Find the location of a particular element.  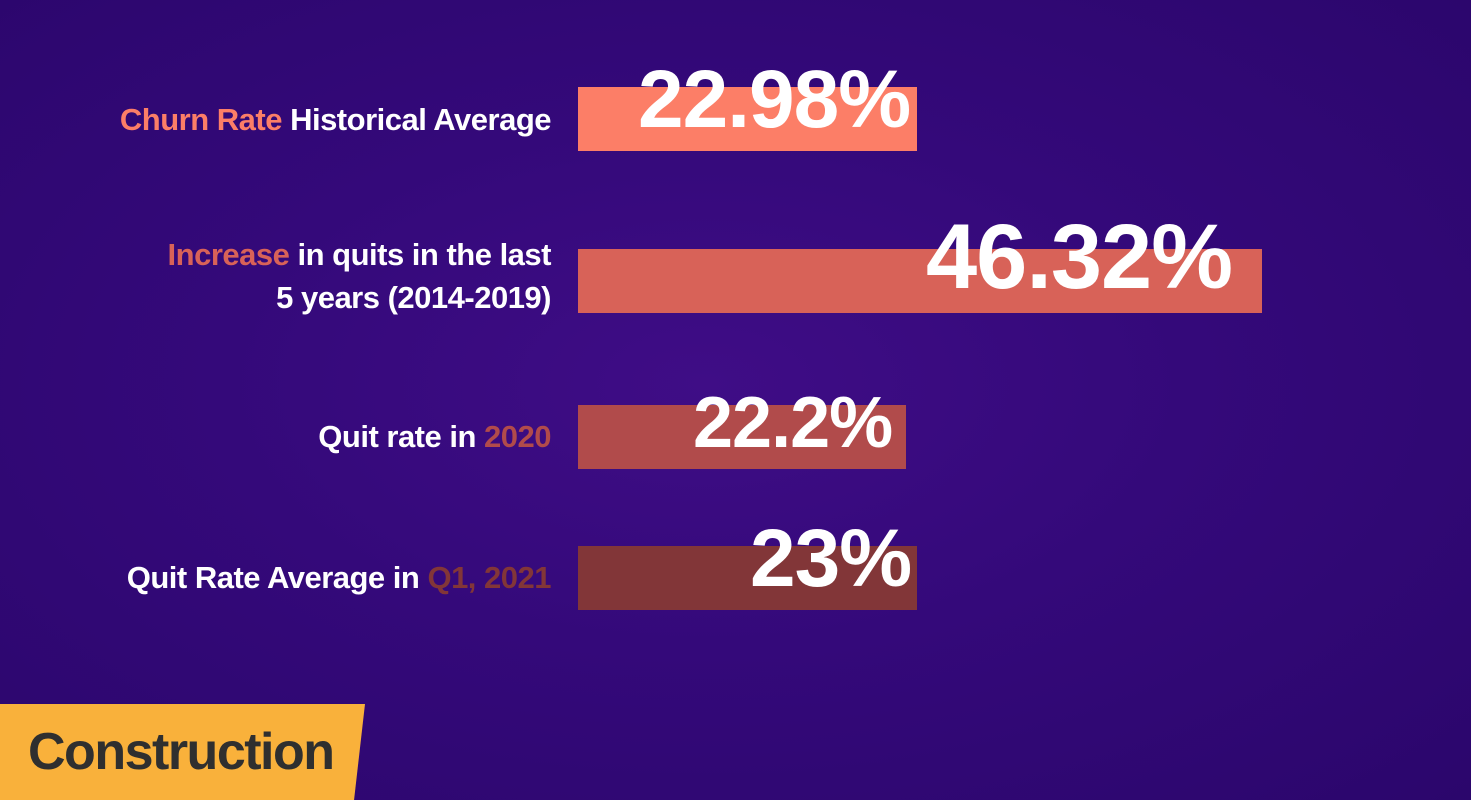

category-tag is located at coordinates (182, 752).